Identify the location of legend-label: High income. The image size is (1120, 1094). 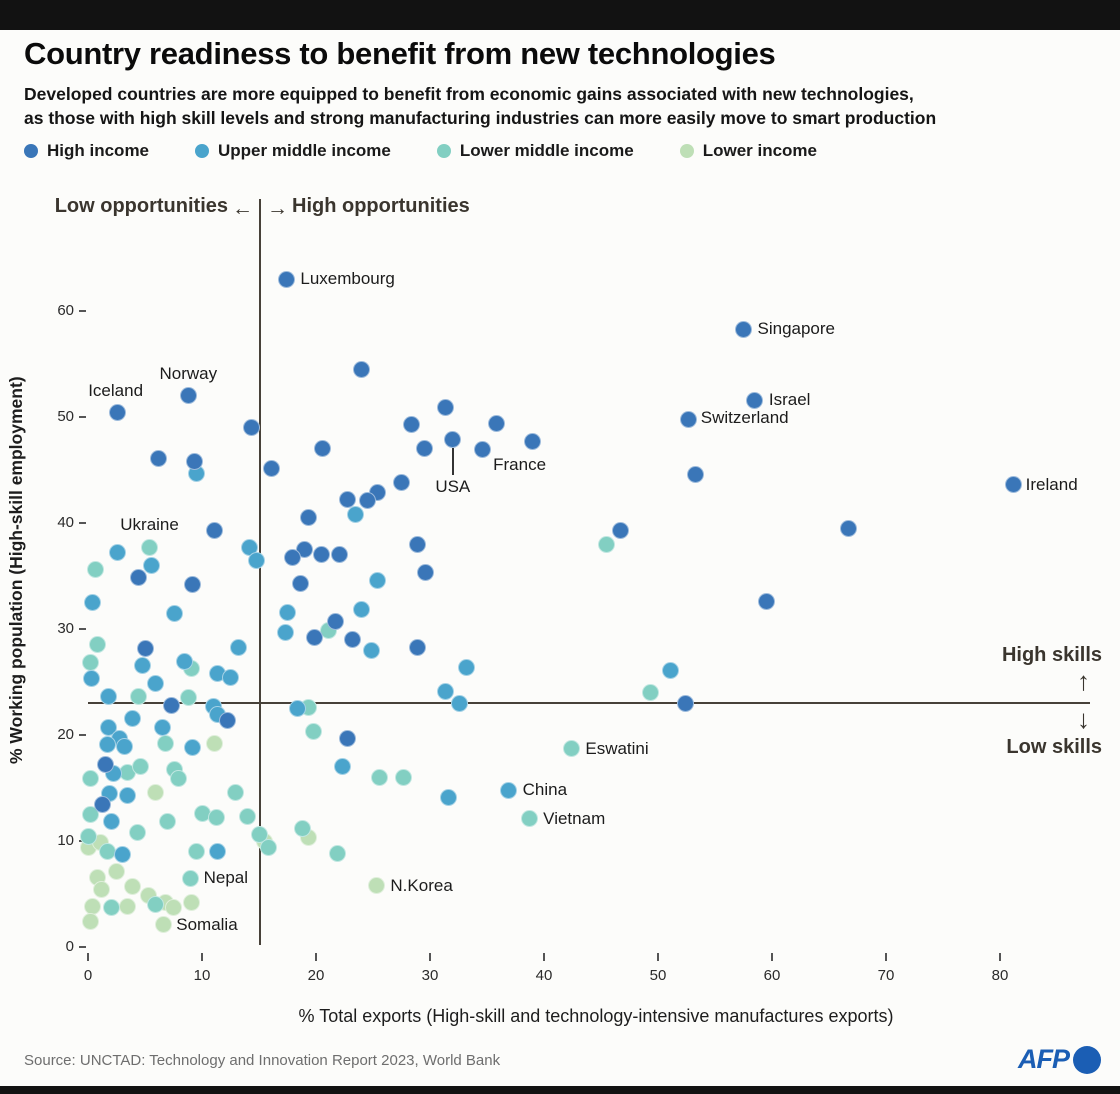
(98, 150).